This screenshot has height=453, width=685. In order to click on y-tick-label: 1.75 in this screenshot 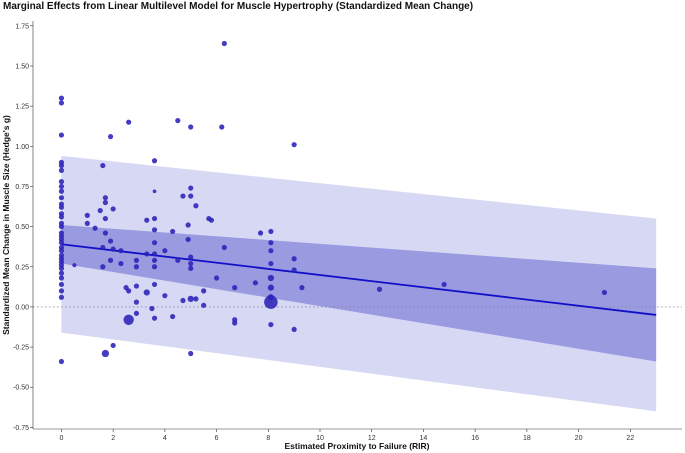, I will do `click(22, 26)`.